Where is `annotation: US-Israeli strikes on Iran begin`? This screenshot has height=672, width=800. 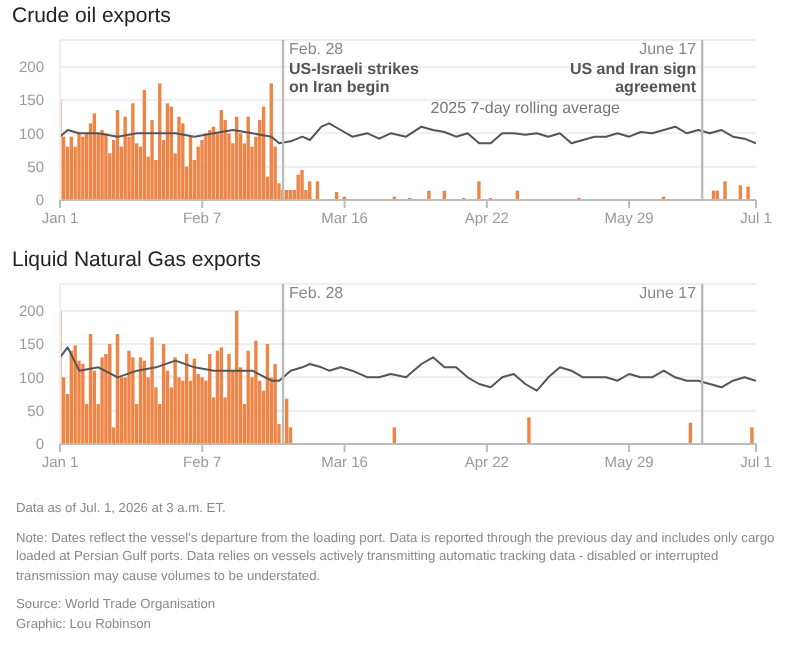 annotation: US-Israeli strikes on Iran begin is located at coordinates (354, 78).